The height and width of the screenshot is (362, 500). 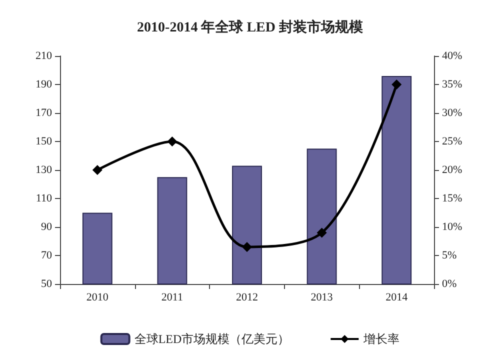 What do you see at coordinates (46, 284) in the screenshot?
I see `y-tick-label: 50` at bounding box center [46, 284].